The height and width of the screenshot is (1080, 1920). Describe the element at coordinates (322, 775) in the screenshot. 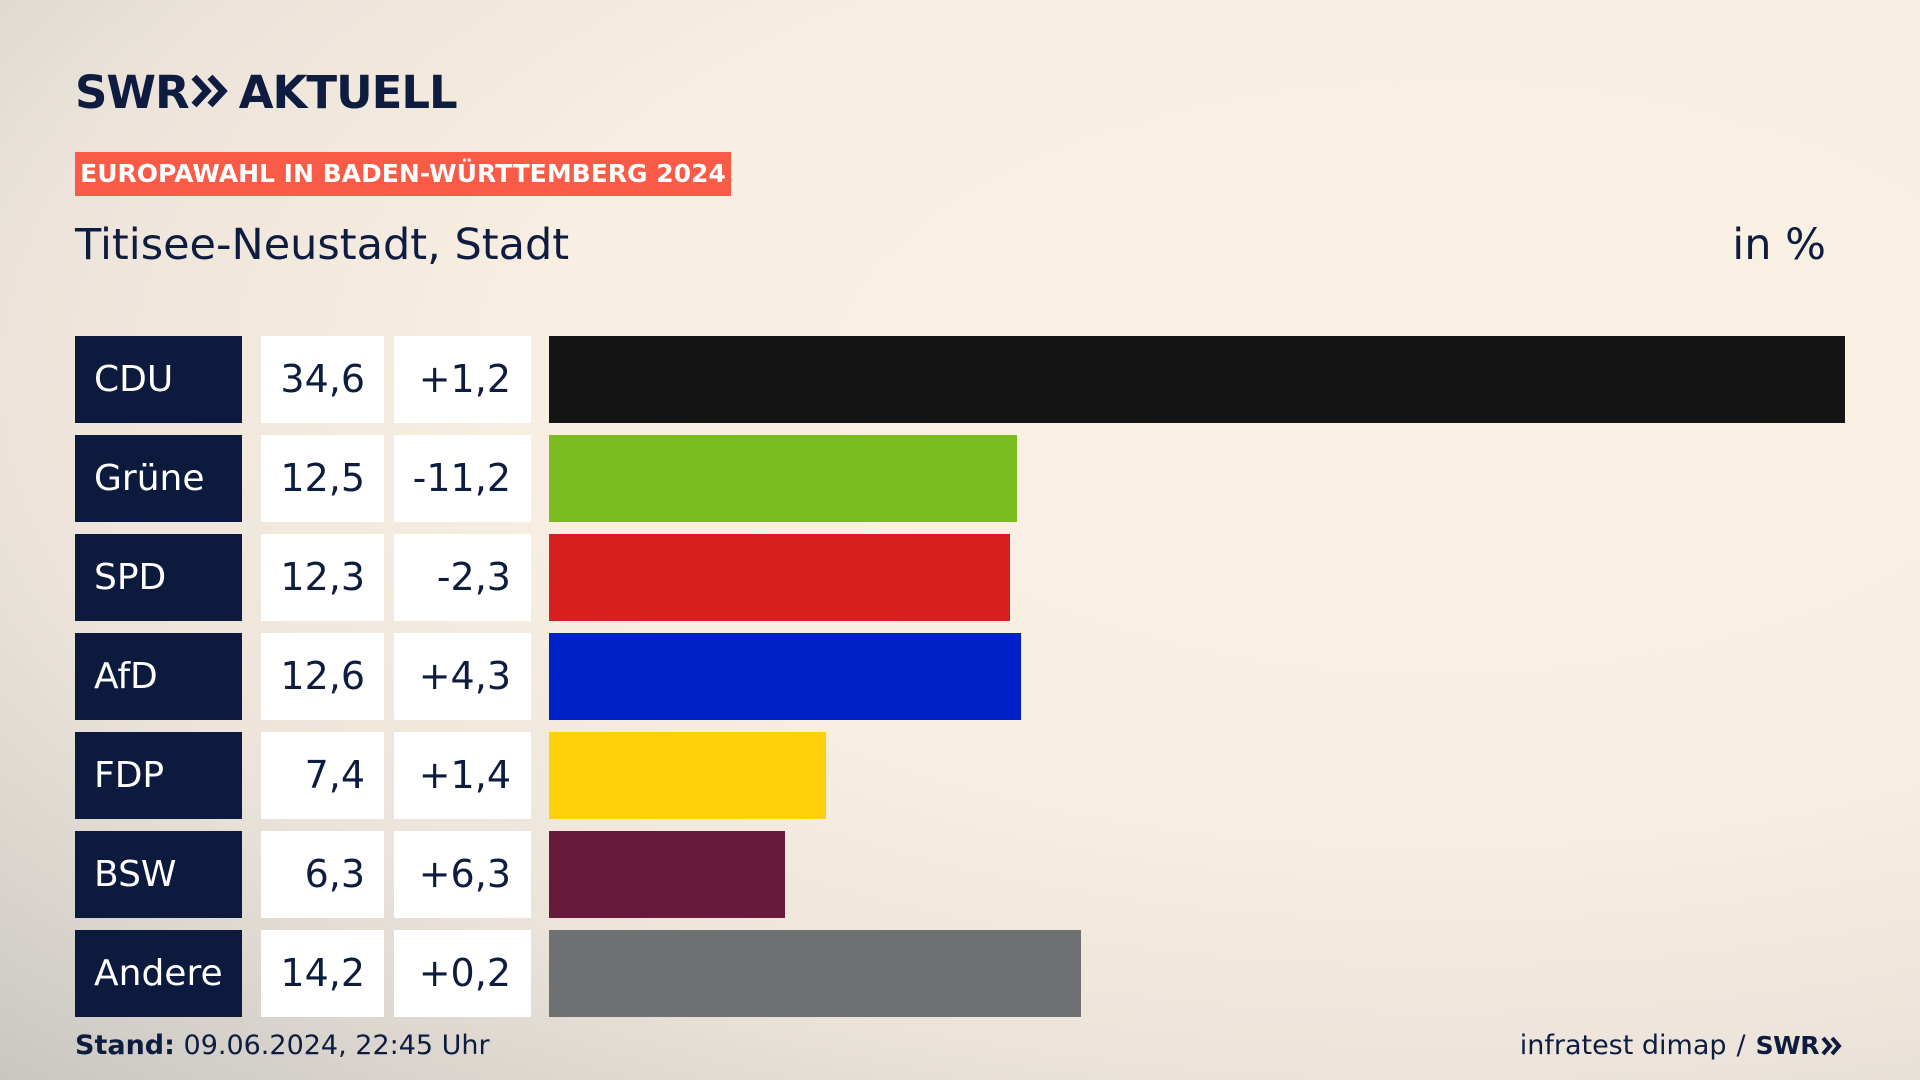

I see `vote-share-label: 7,4` at that location.